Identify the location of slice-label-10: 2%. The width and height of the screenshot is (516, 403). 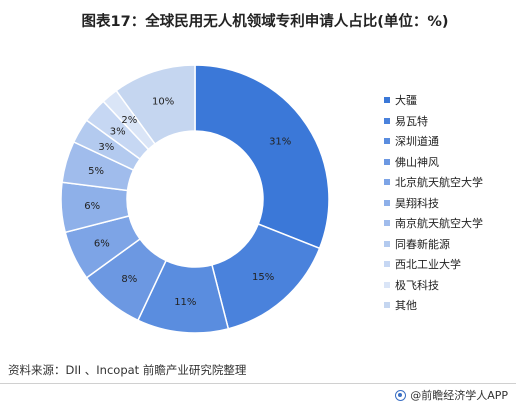
(129, 120).